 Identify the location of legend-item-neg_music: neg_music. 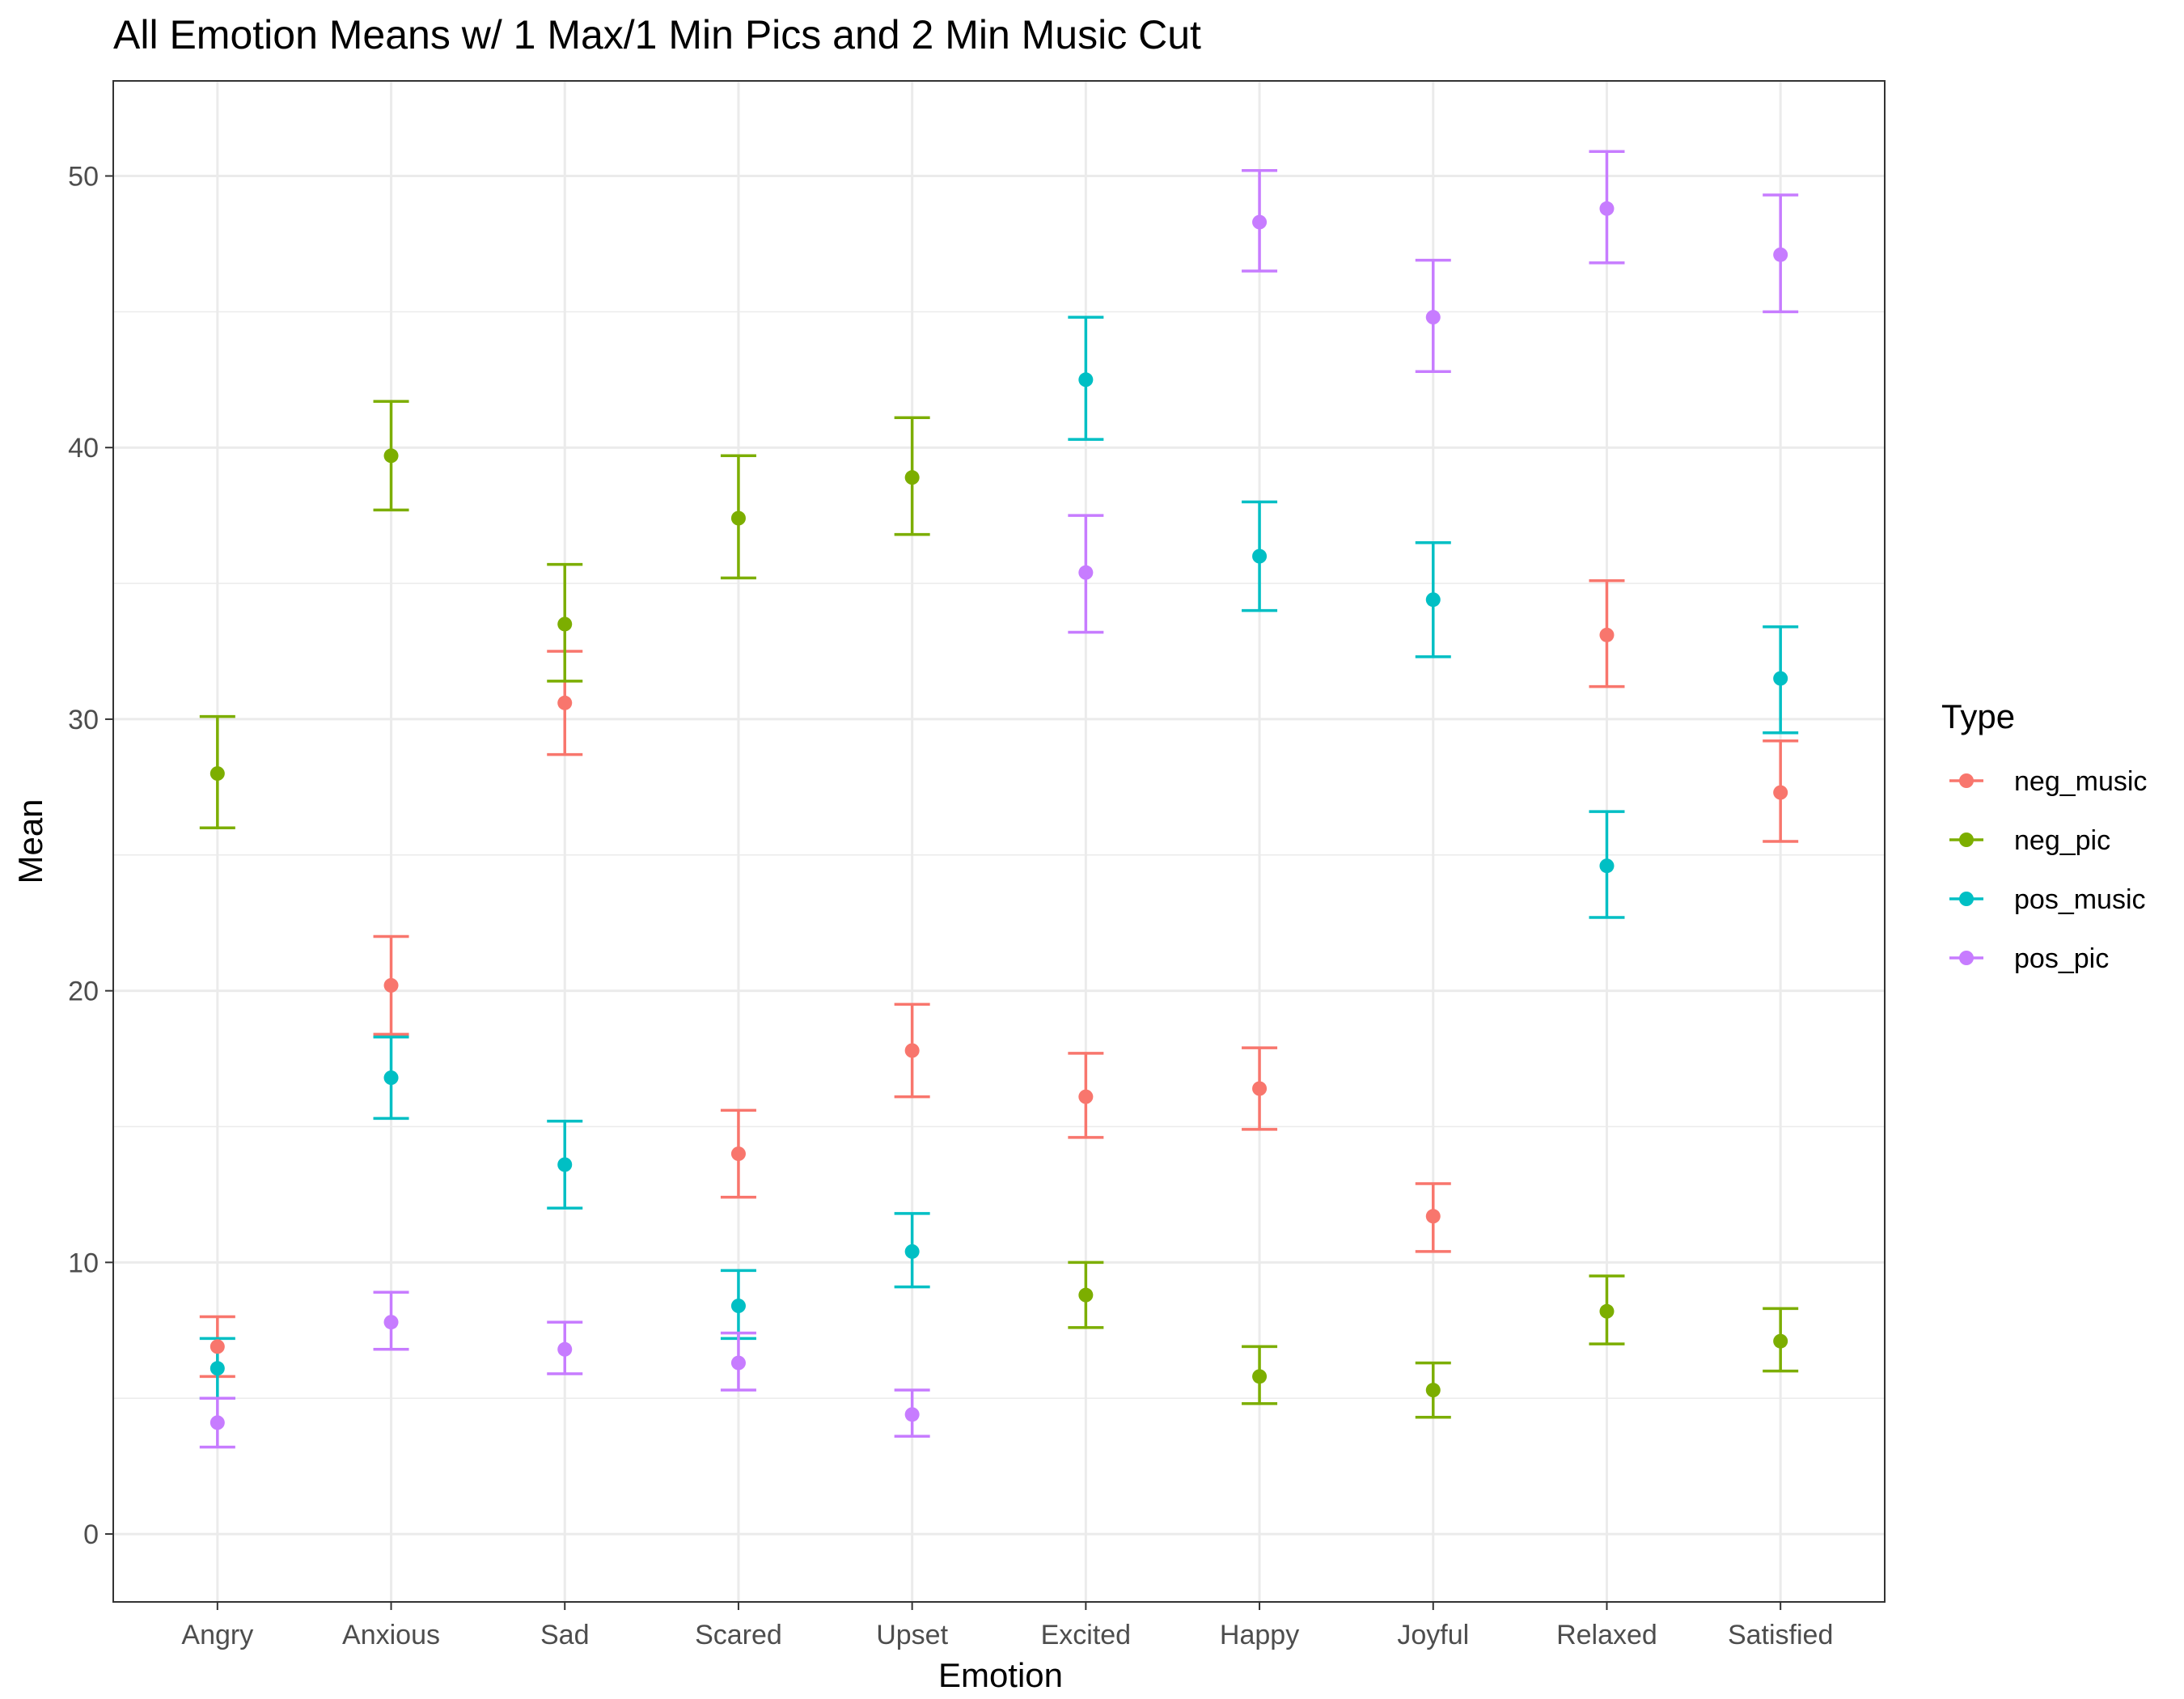
(2048, 781).